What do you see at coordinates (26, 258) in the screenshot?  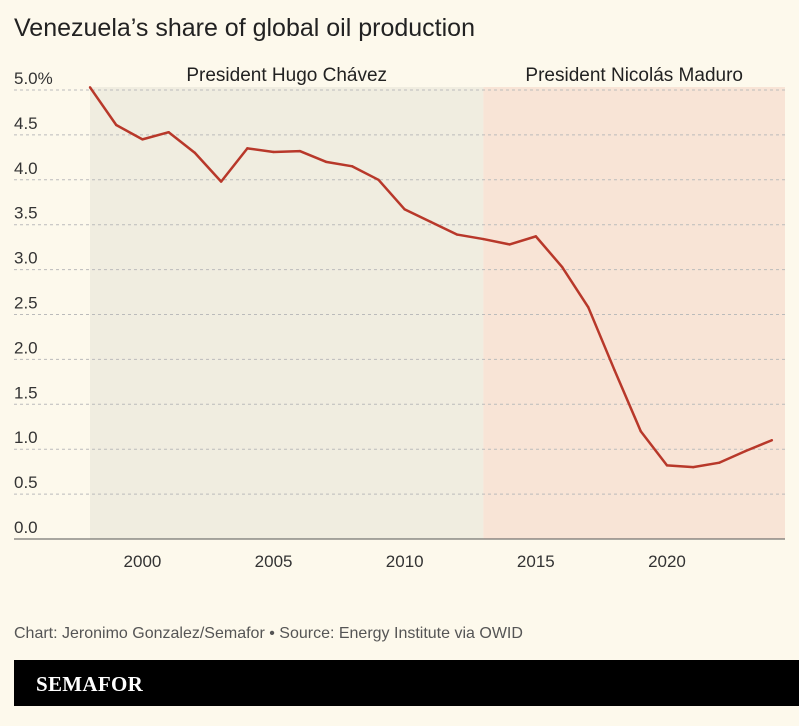 I see `y-tick-label: 3.0` at bounding box center [26, 258].